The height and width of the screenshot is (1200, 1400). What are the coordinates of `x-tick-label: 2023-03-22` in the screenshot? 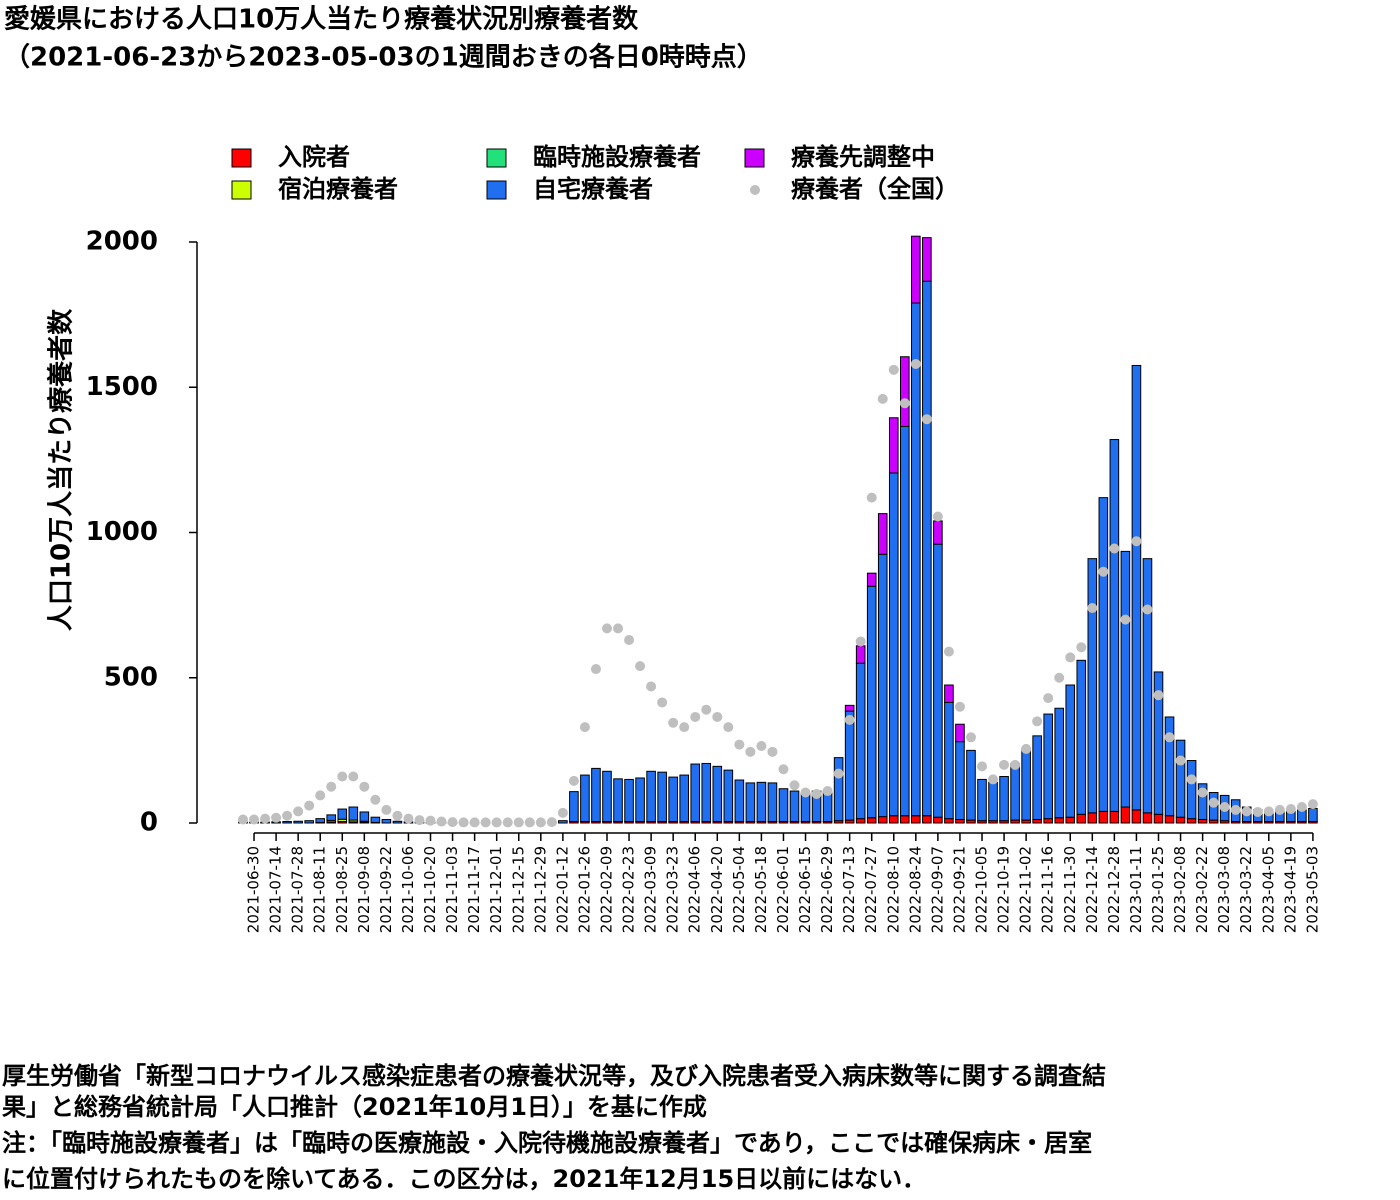 It's located at (1246, 889).